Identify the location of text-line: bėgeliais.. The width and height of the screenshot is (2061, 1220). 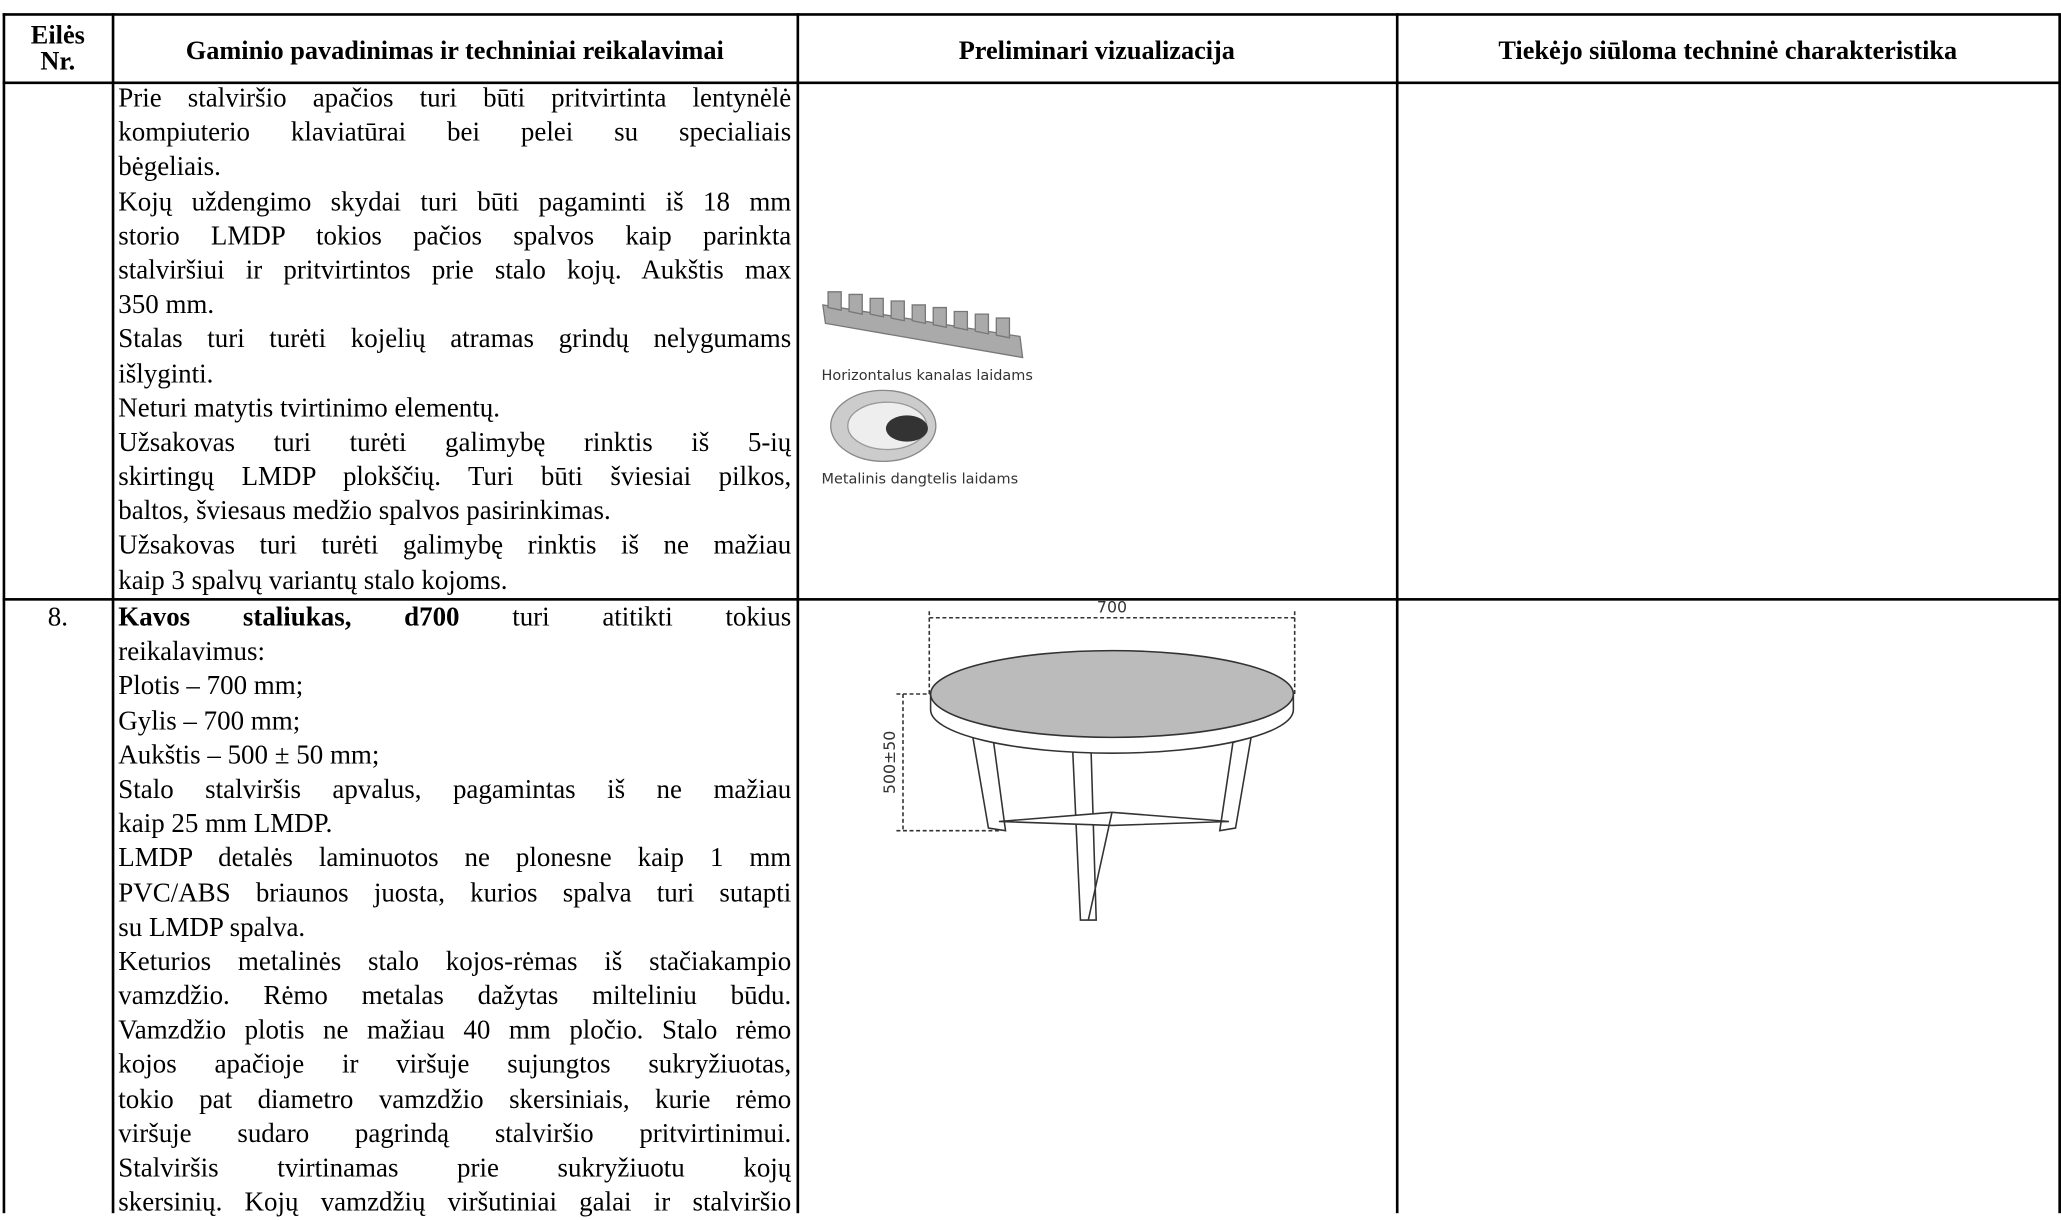
(169, 167).